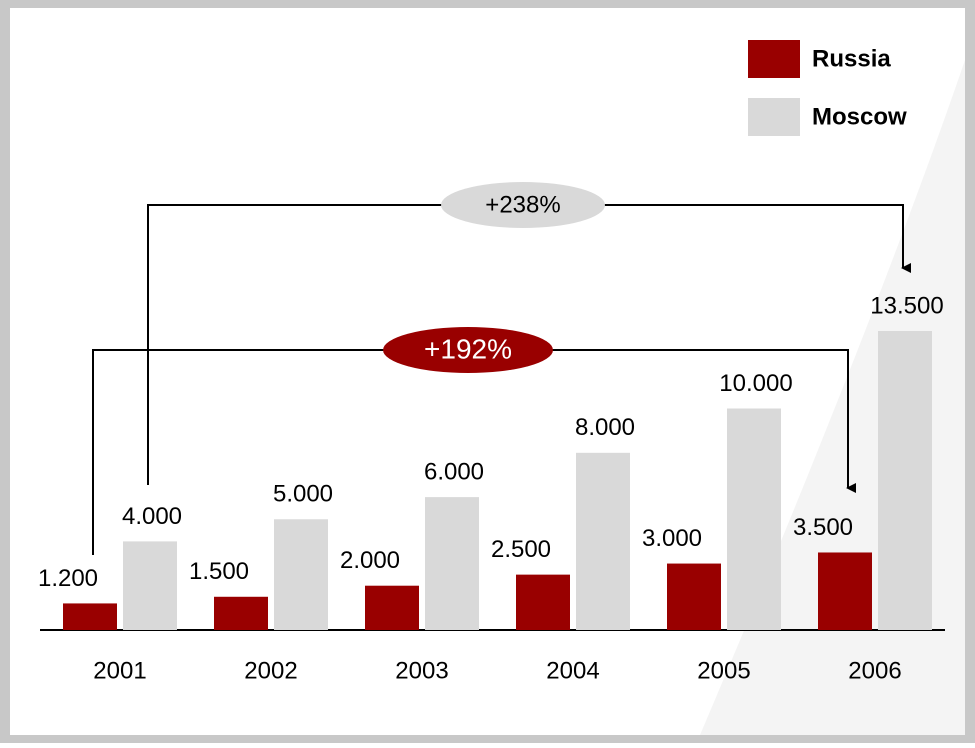  What do you see at coordinates (219, 571) in the screenshot?
I see `value-label: 1.500` at bounding box center [219, 571].